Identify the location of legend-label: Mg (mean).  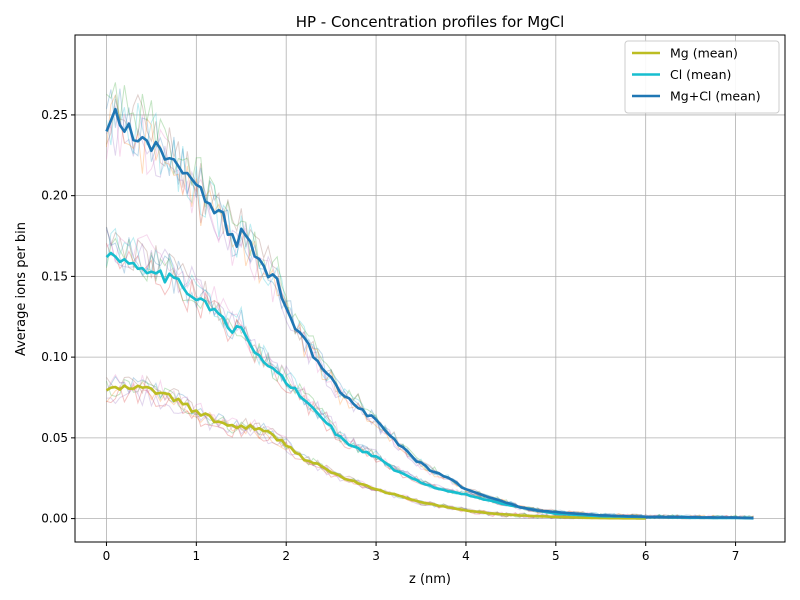
(704, 53).